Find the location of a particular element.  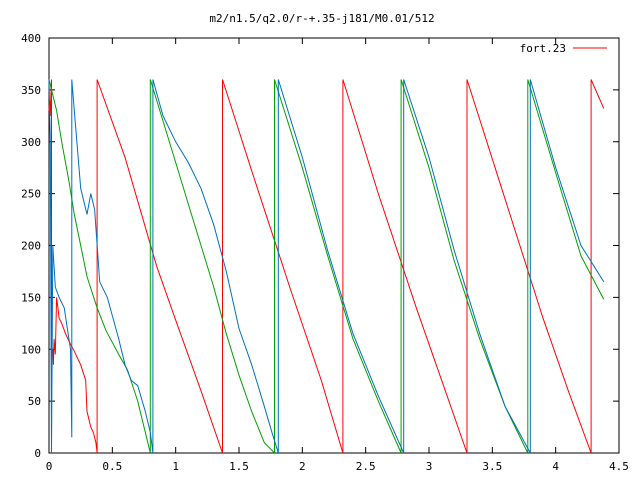

y-tick-label: 400 is located at coordinates (31, 38).